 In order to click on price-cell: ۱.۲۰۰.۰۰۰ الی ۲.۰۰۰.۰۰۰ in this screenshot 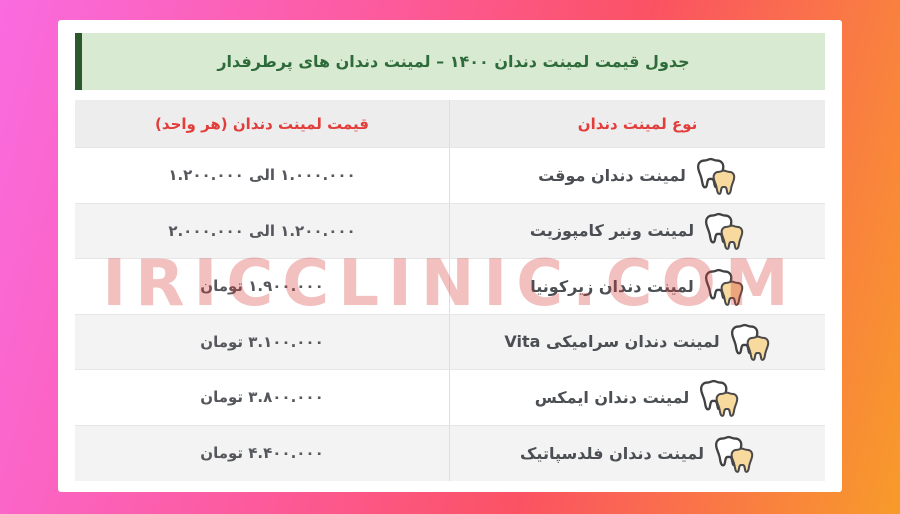, I will do `click(262, 230)`.